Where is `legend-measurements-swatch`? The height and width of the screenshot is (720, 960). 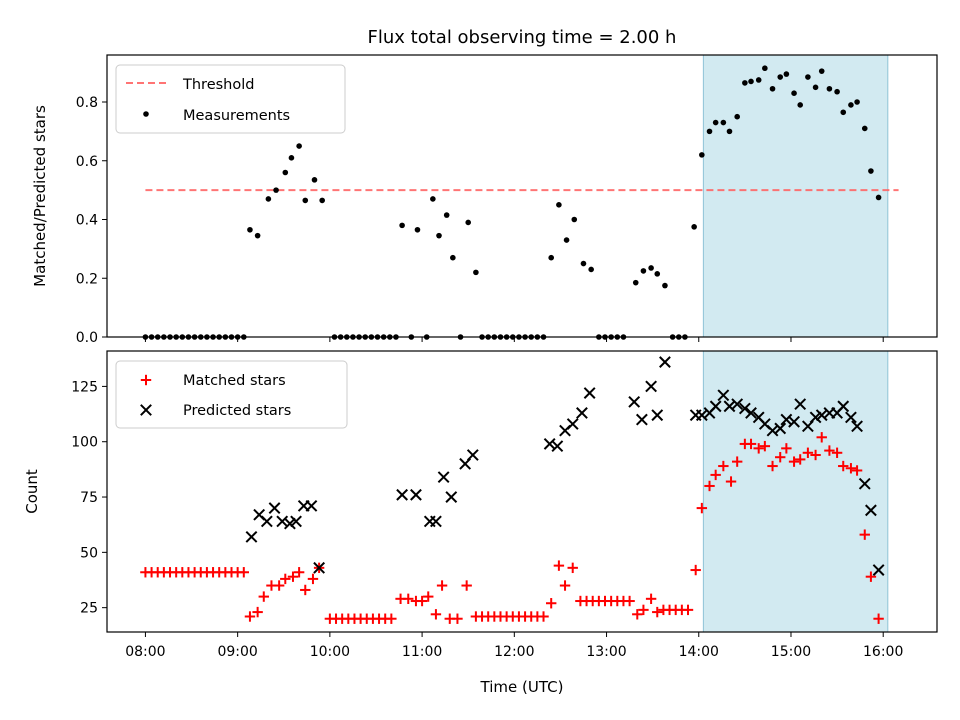
legend-measurements-swatch is located at coordinates (146, 114).